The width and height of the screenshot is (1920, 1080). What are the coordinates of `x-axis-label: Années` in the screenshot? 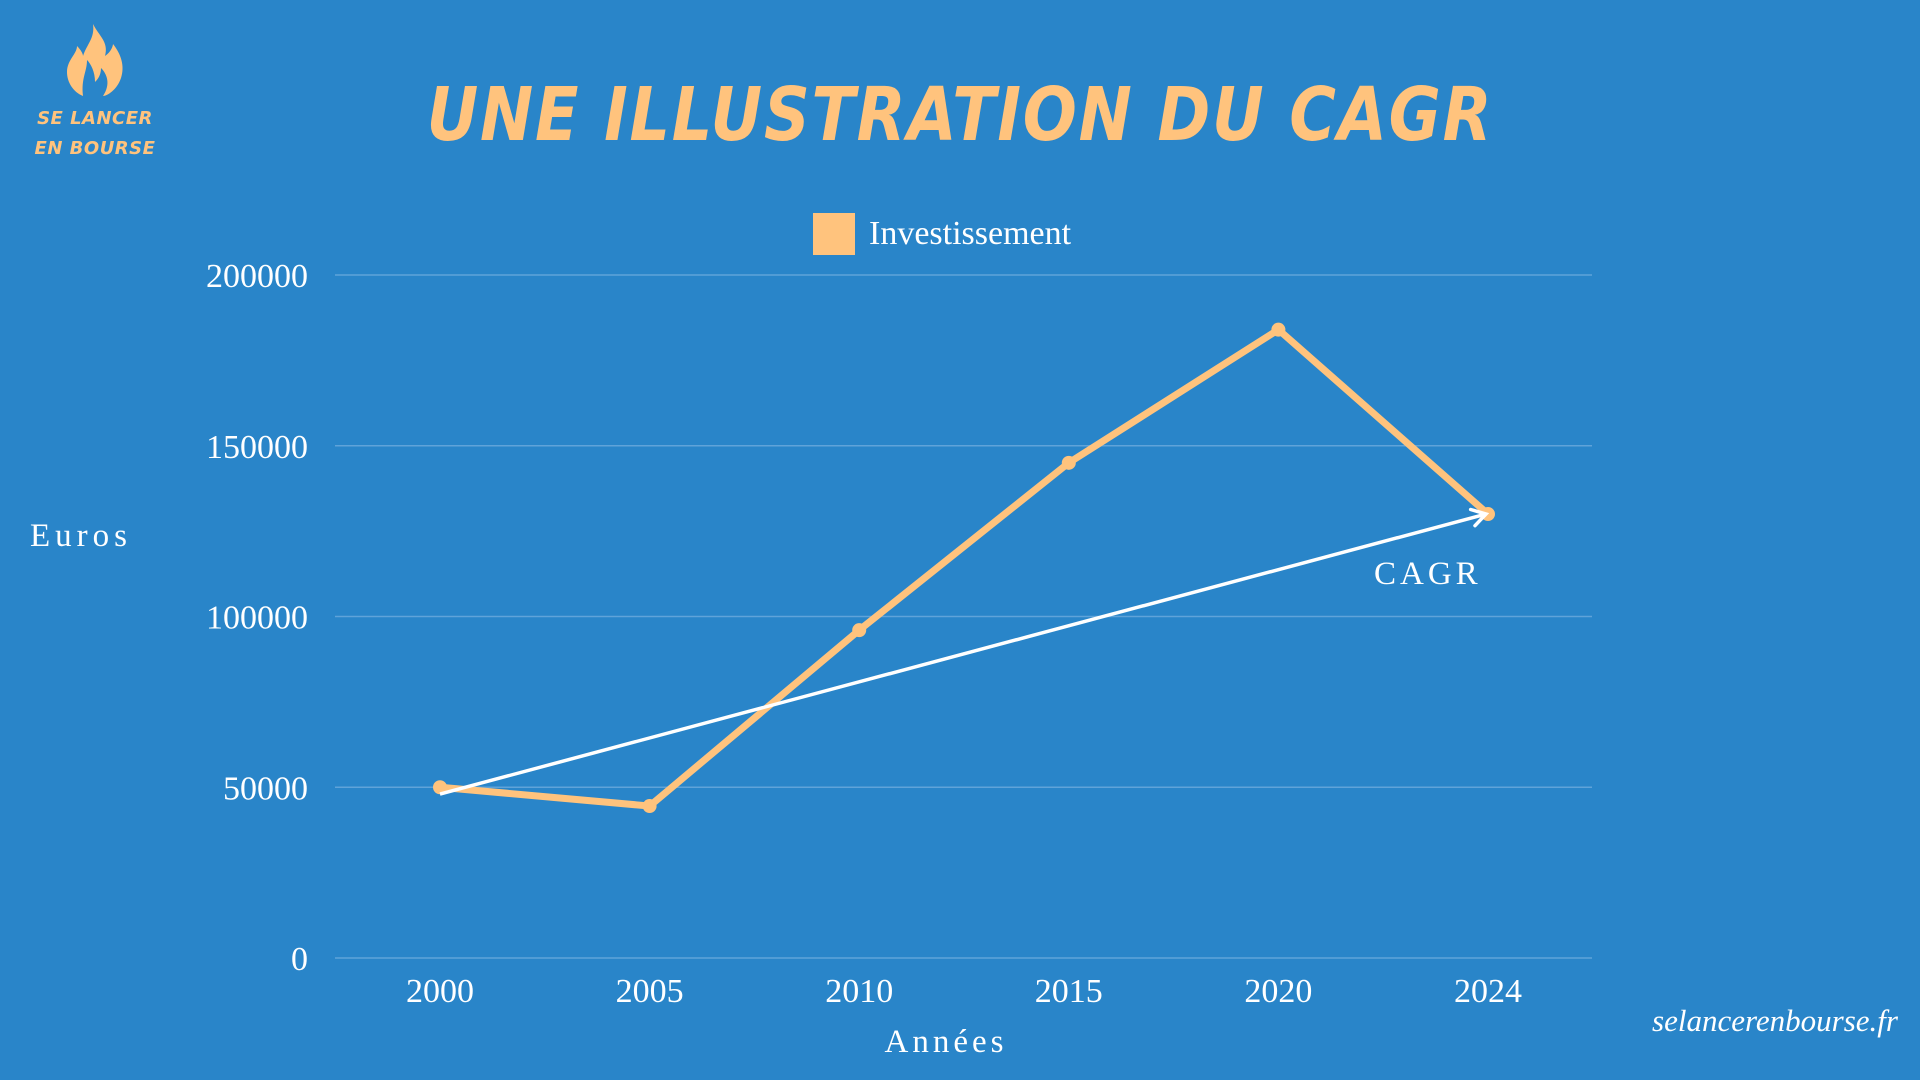 It's located at (946, 1042).